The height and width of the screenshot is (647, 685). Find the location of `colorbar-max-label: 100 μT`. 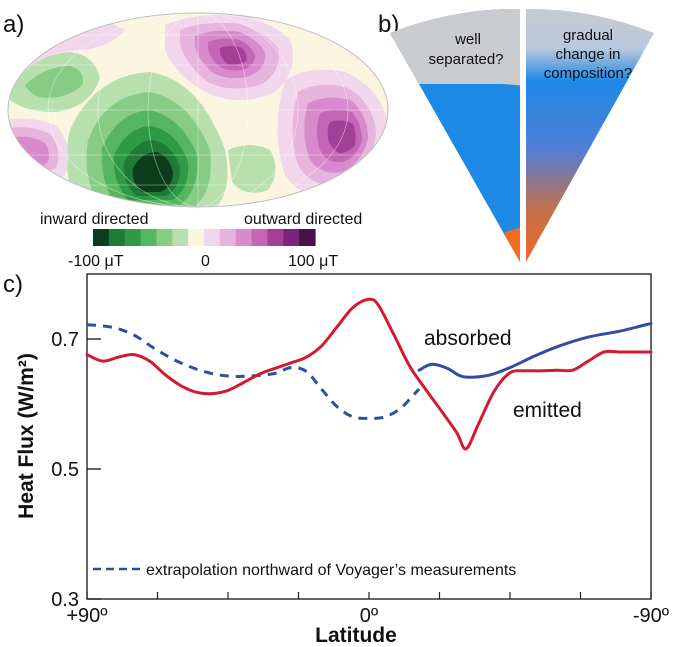

colorbar-max-label: 100 μT is located at coordinates (313, 261).